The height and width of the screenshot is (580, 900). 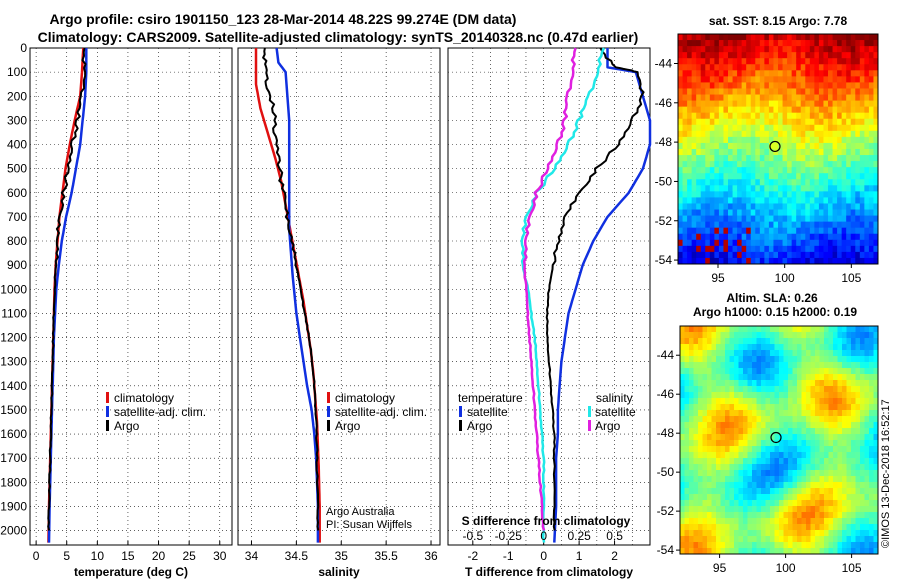 What do you see at coordinates (664, 142) in the screenshot?
I see `map-y-tick-label: -48` at bounding box center [664, 142].